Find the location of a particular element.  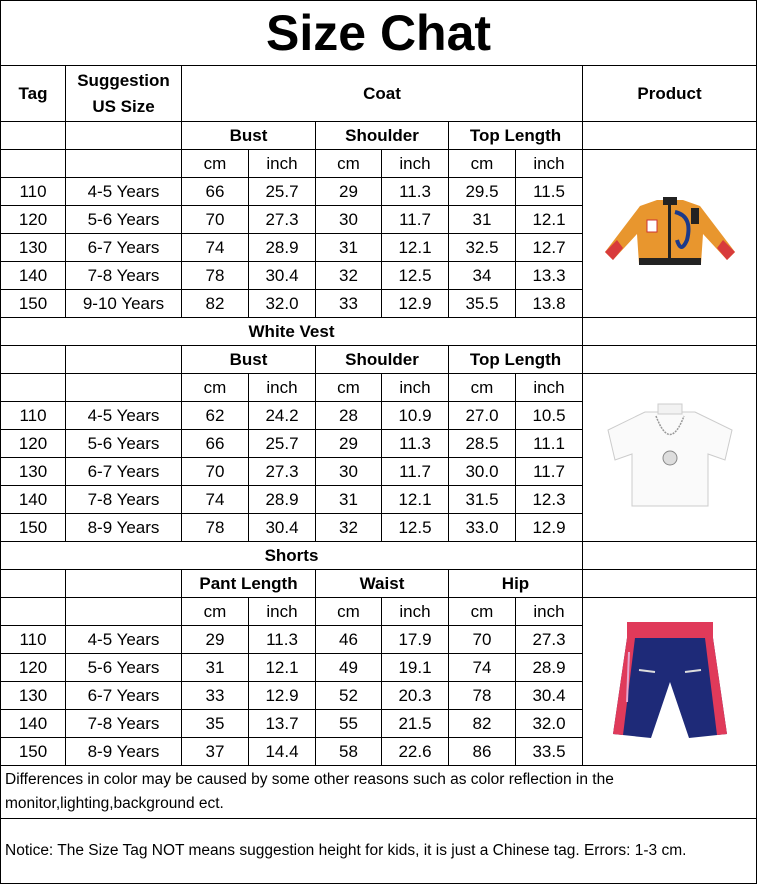

value-cell: 49 is located at coordinates (348, 667).